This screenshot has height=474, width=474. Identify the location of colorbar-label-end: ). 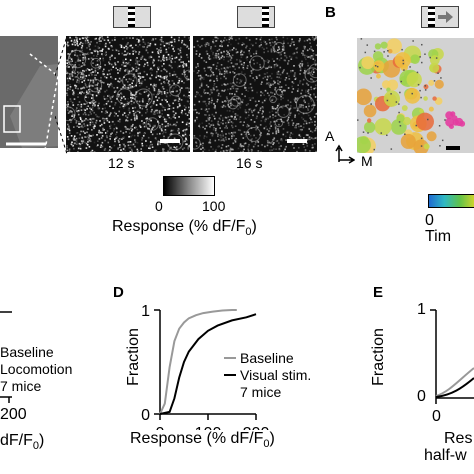
(254, 226).